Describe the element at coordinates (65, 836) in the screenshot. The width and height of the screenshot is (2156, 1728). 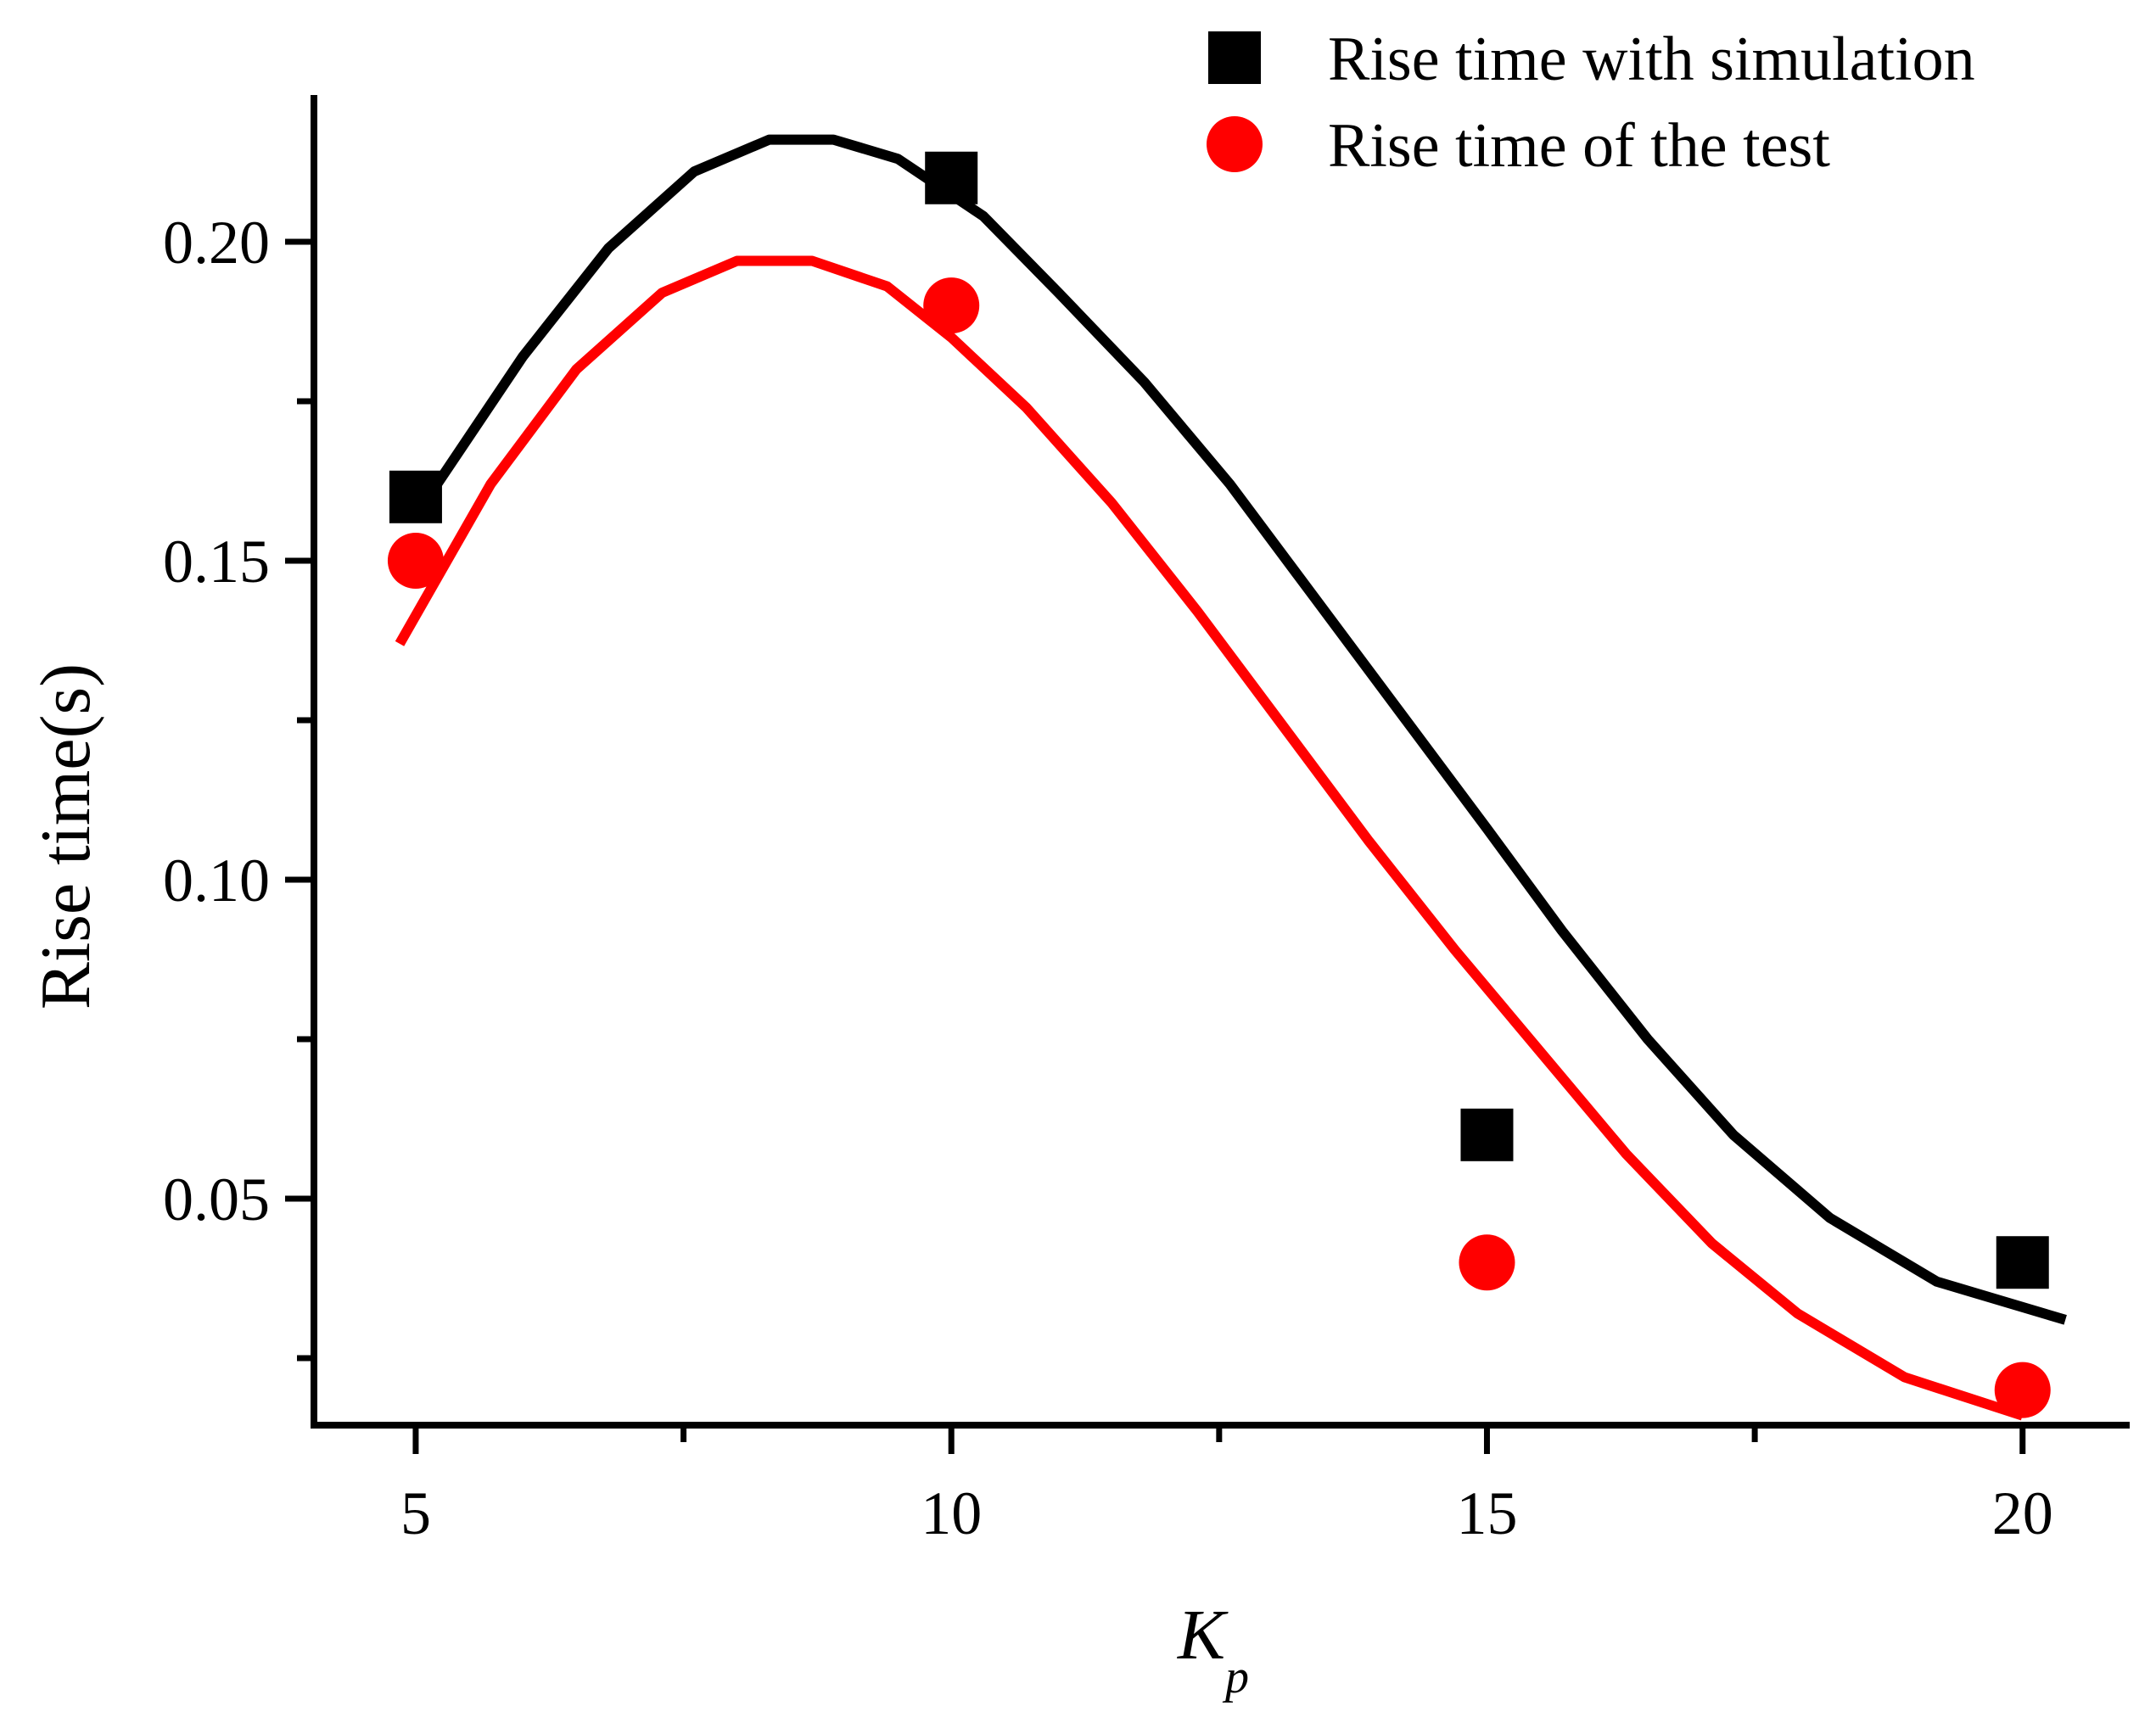
I see `y-axis-title: Rise time(s)` at that location.